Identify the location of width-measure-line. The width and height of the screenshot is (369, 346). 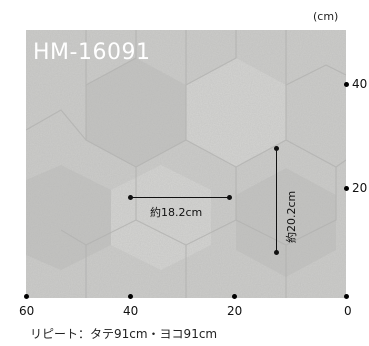
(180, 197).